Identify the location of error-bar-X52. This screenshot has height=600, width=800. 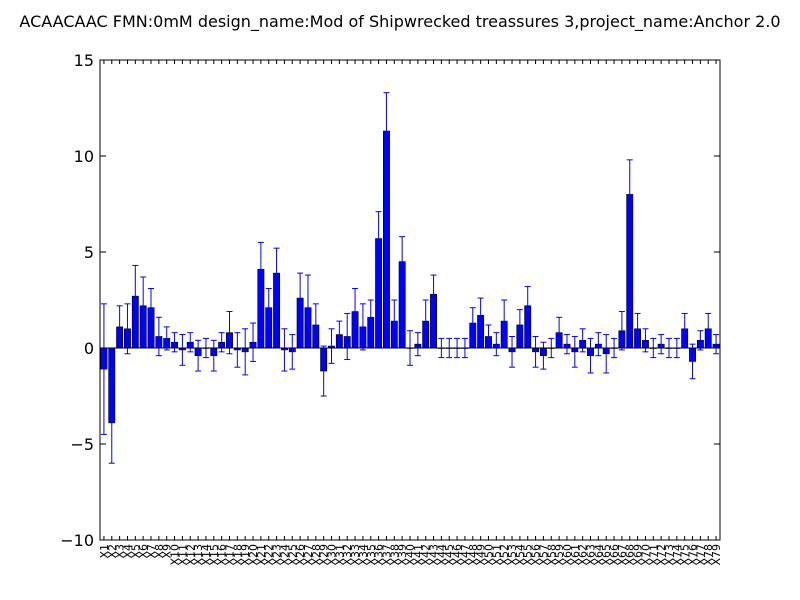
(504, 321).